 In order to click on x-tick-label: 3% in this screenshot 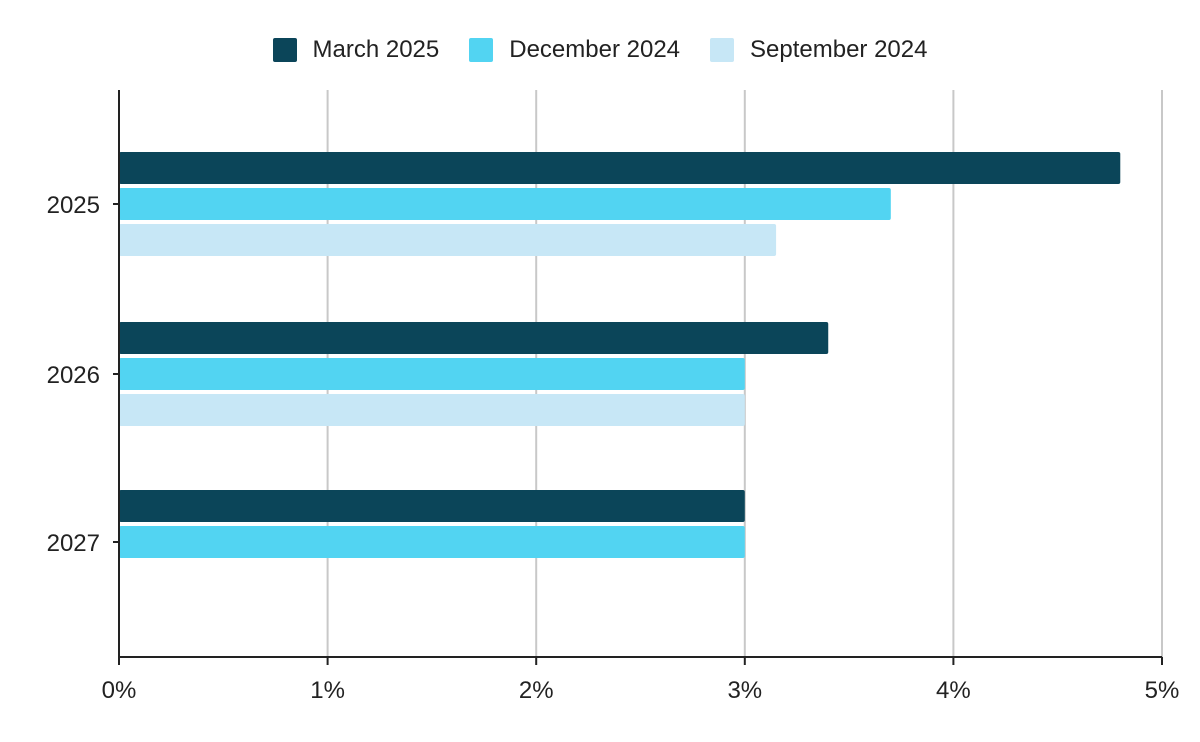, I will do `click(744, 690)`.